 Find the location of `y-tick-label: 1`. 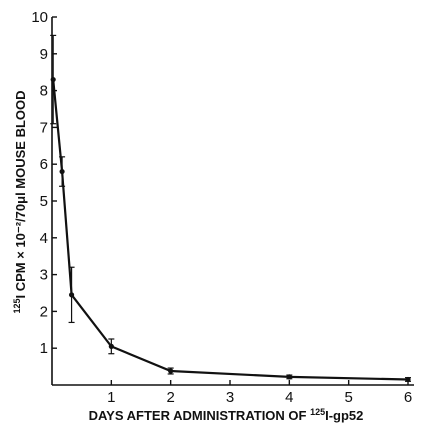

y-tick-label: 1 is located at coordinates (44, 348).